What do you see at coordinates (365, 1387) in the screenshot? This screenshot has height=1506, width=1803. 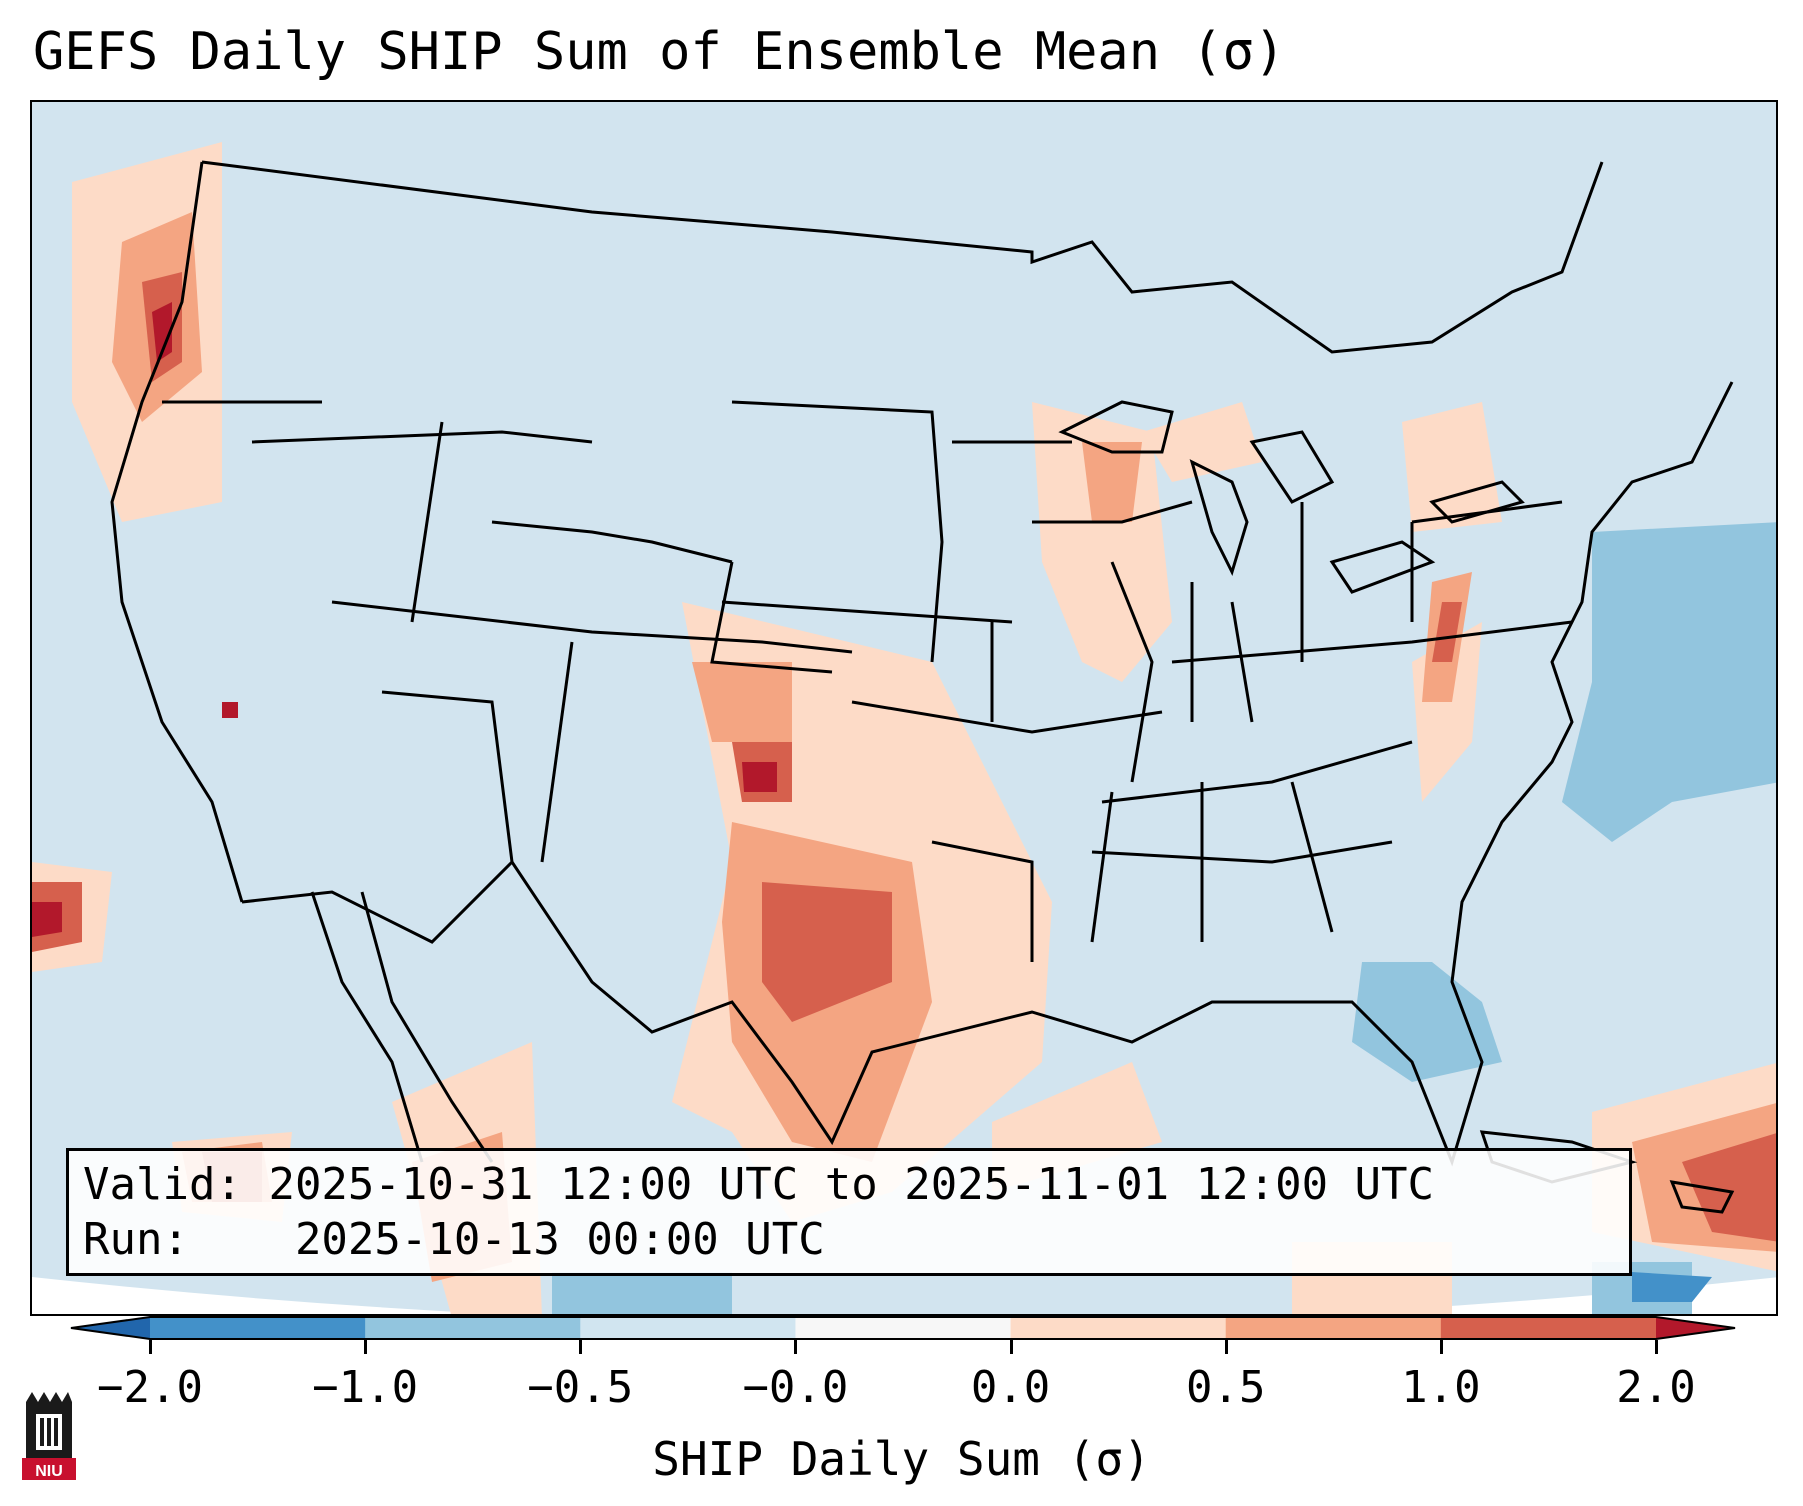 I see `colorbar-tick-label: −1.0` at bounding box center [365, 1387].